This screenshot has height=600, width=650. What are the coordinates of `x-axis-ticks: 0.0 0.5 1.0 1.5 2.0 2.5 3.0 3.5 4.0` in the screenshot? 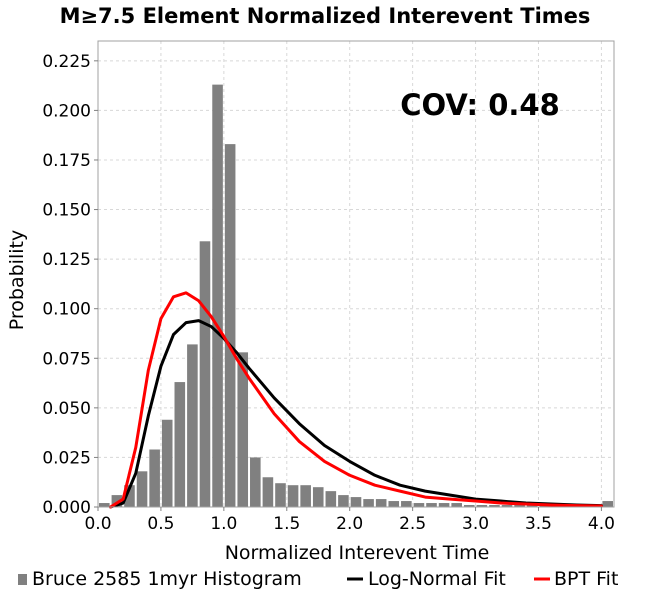 It's located at (349, 520).